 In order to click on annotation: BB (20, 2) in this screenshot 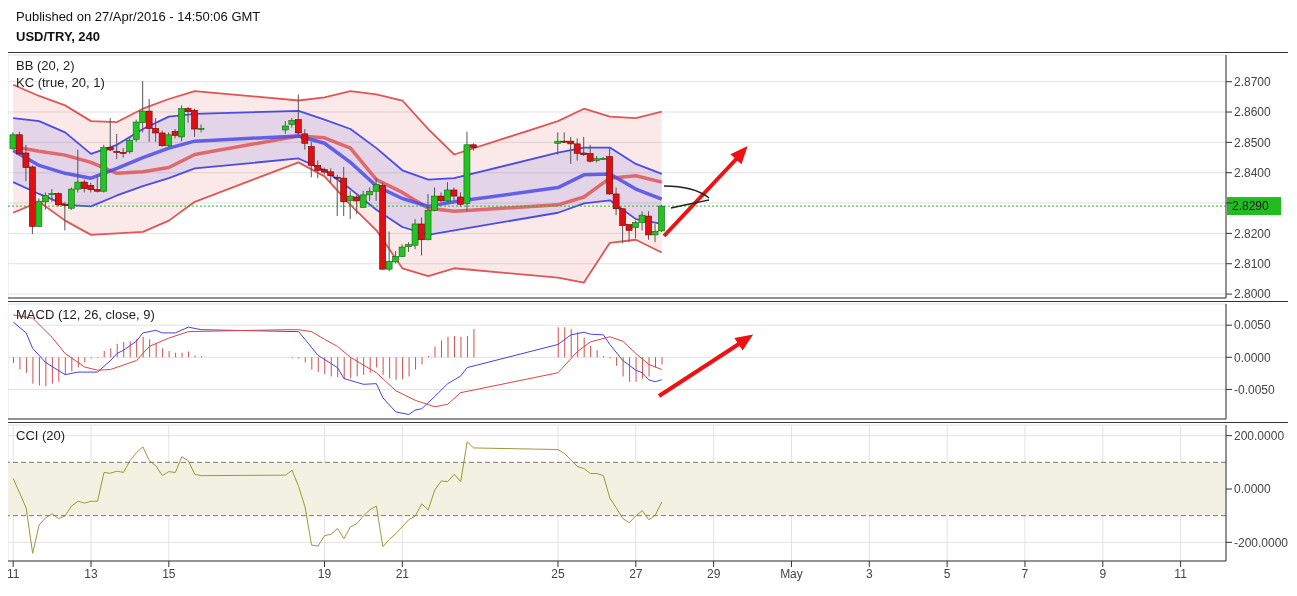, I will do `click(45, 65)`.